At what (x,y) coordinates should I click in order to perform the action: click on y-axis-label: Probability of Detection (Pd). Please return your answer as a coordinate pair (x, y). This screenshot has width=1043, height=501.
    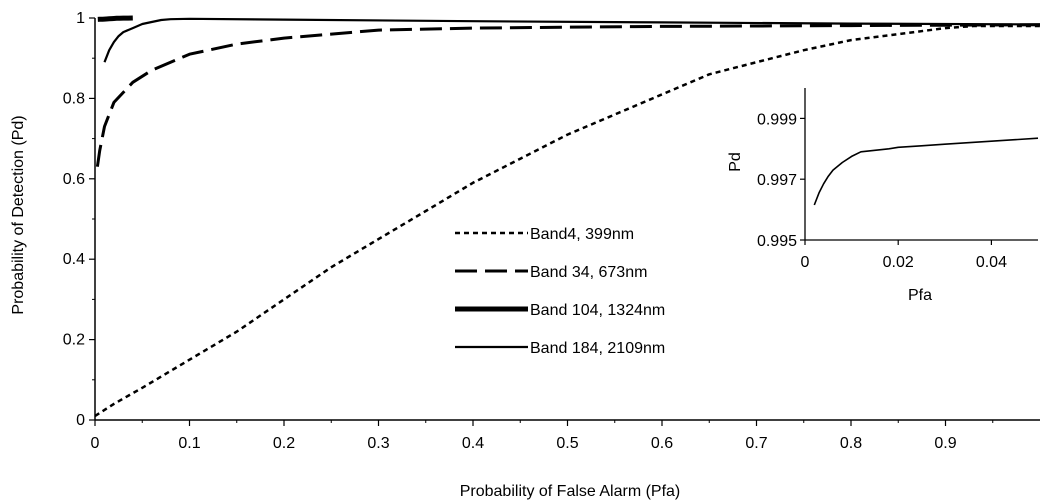
    Looking at the image, I should click on (18, 214).